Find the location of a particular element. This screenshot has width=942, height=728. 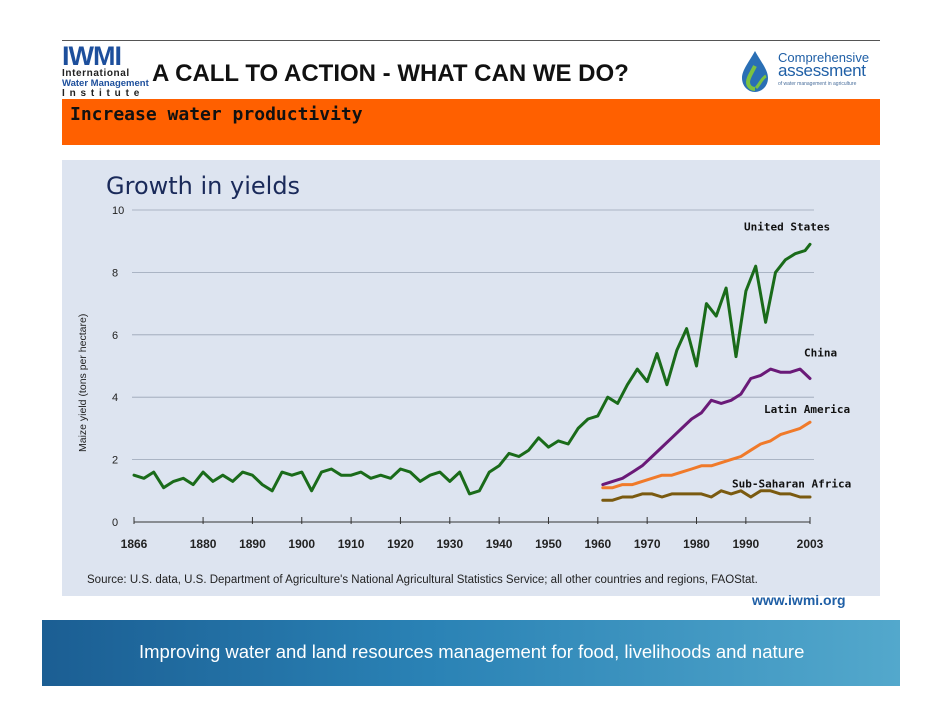

x-tick-label: 1940 is located at coordinates (499, 544).